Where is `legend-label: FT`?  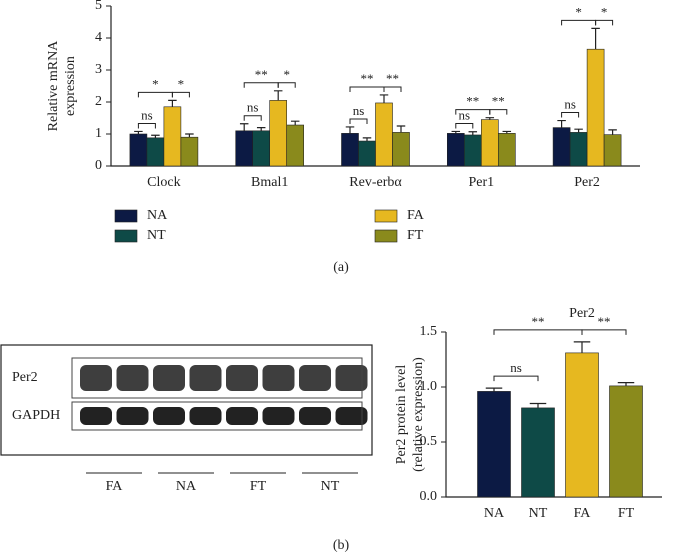
legend-label: FT is located at coordinates (415, 235).